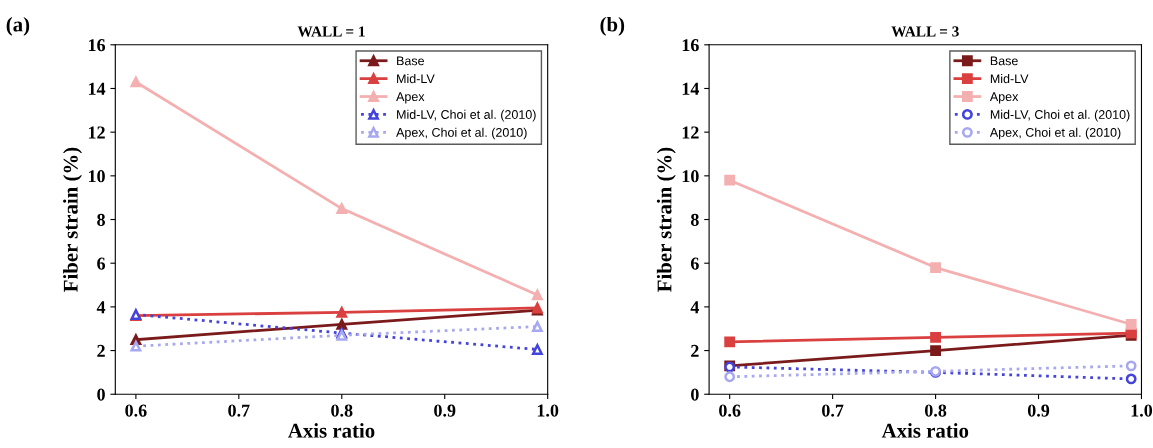  I want to click on chart-title: WALL = 3, so click(925, 31).